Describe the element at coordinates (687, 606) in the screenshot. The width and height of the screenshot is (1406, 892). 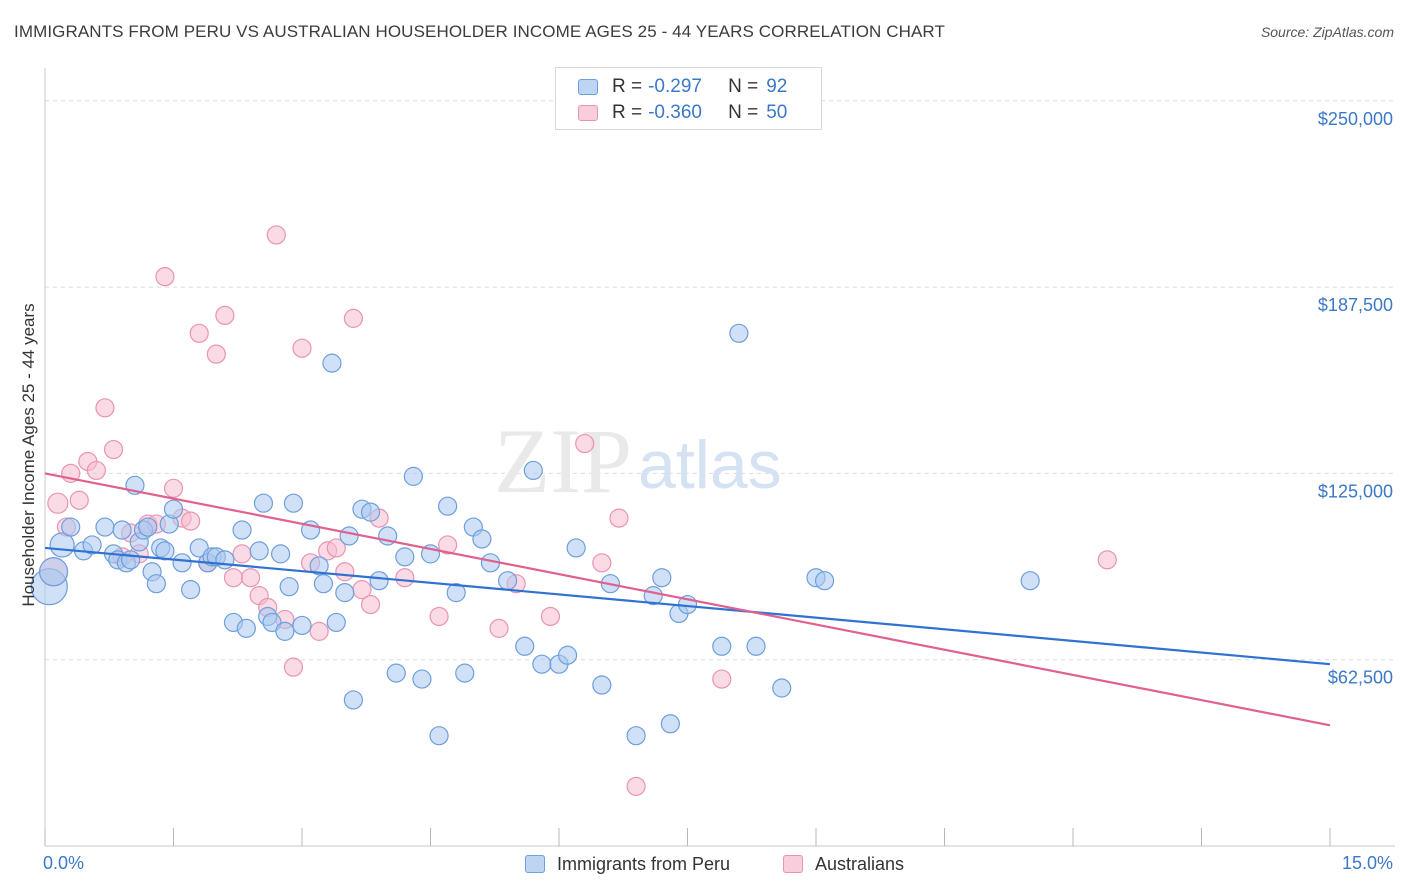
I see `peru-trend-line` at that location.